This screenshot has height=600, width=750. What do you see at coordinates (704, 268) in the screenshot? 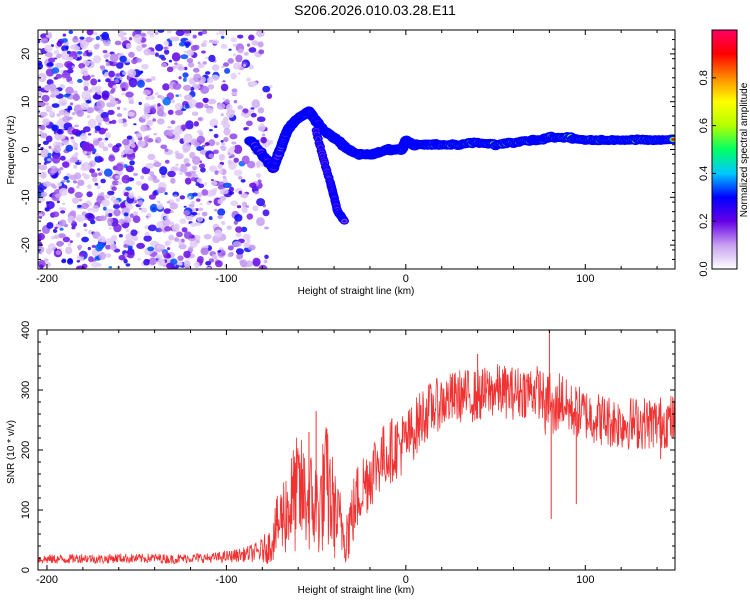
I see `colorbar-tick-label: 0.0` at bounding box center [704, 268].